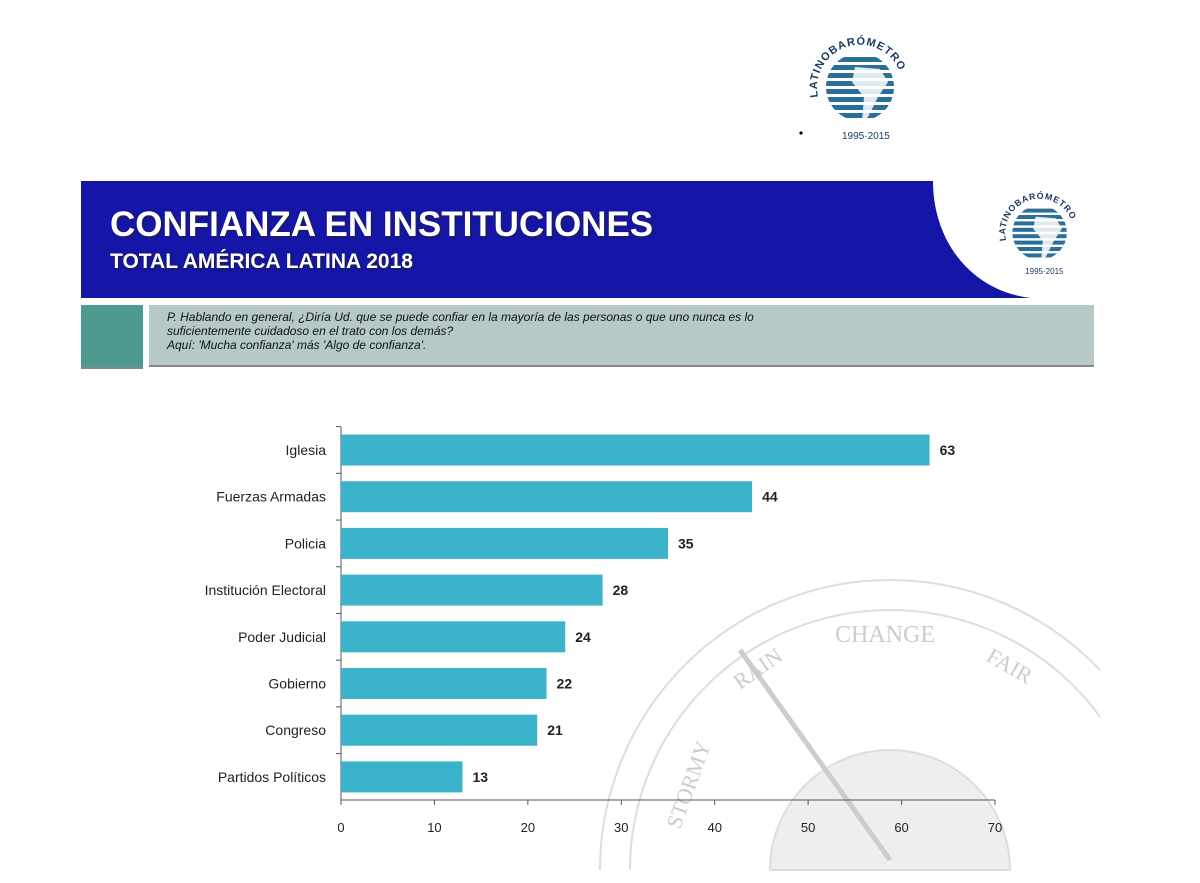 This screenshot has width=1200, height=883. I want to click on latinobarometro-logo-top: LATINOBARÓMETRO 1995·2015, so click(853, 88).